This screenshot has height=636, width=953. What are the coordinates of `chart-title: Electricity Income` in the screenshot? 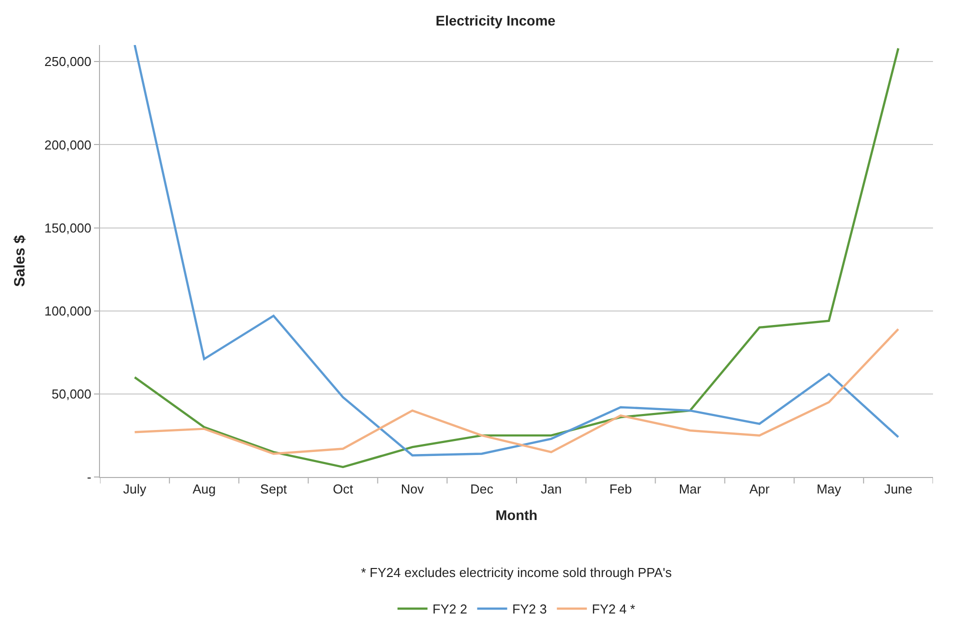 It's located at (496, 20).